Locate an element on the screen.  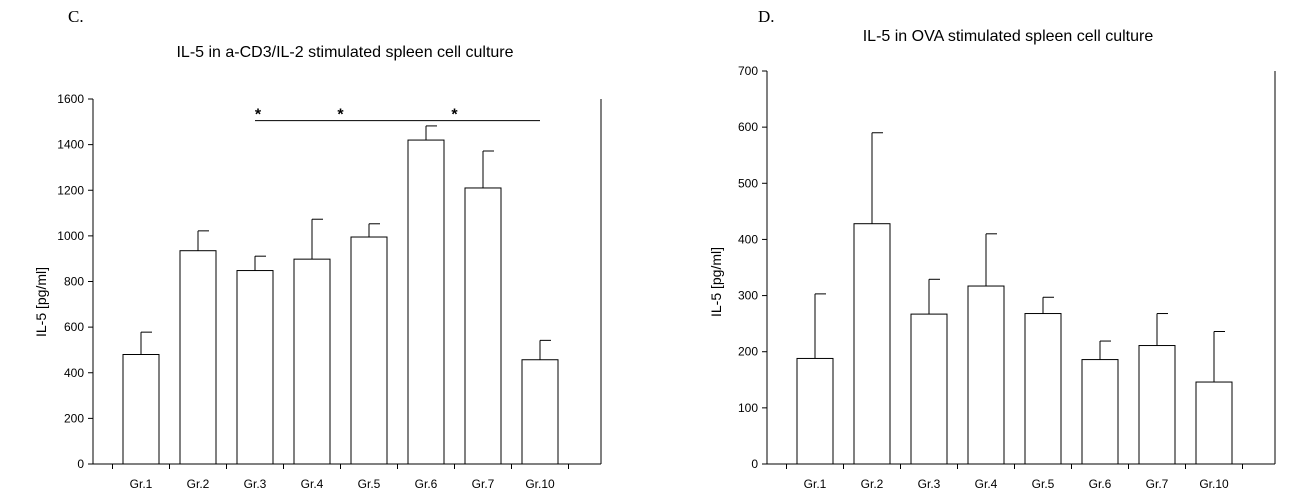
y-tick-label-d: 100 is located at coordinates (748, 408).